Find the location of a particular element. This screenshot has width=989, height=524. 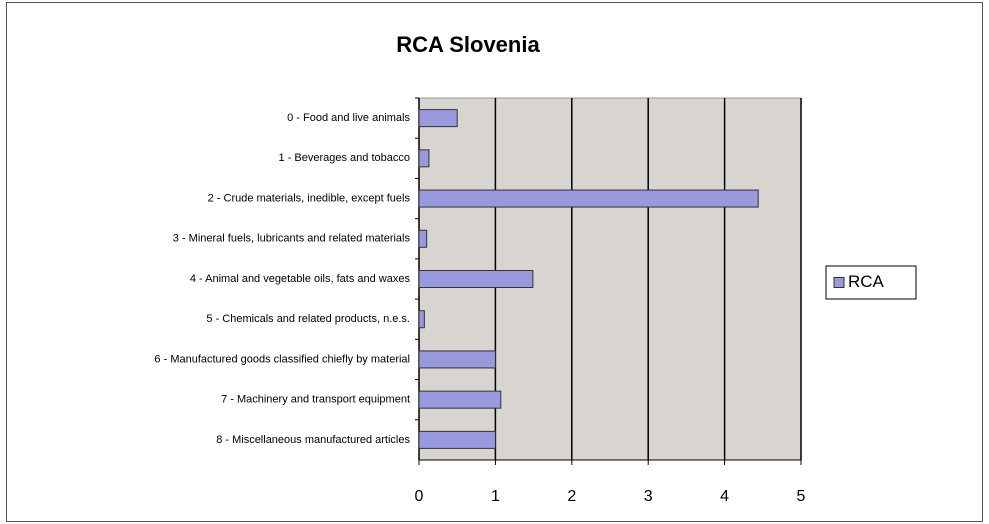

y-tick-label: 8 - Miscellaneous manufactured articles is located at coordinates (313, 440).